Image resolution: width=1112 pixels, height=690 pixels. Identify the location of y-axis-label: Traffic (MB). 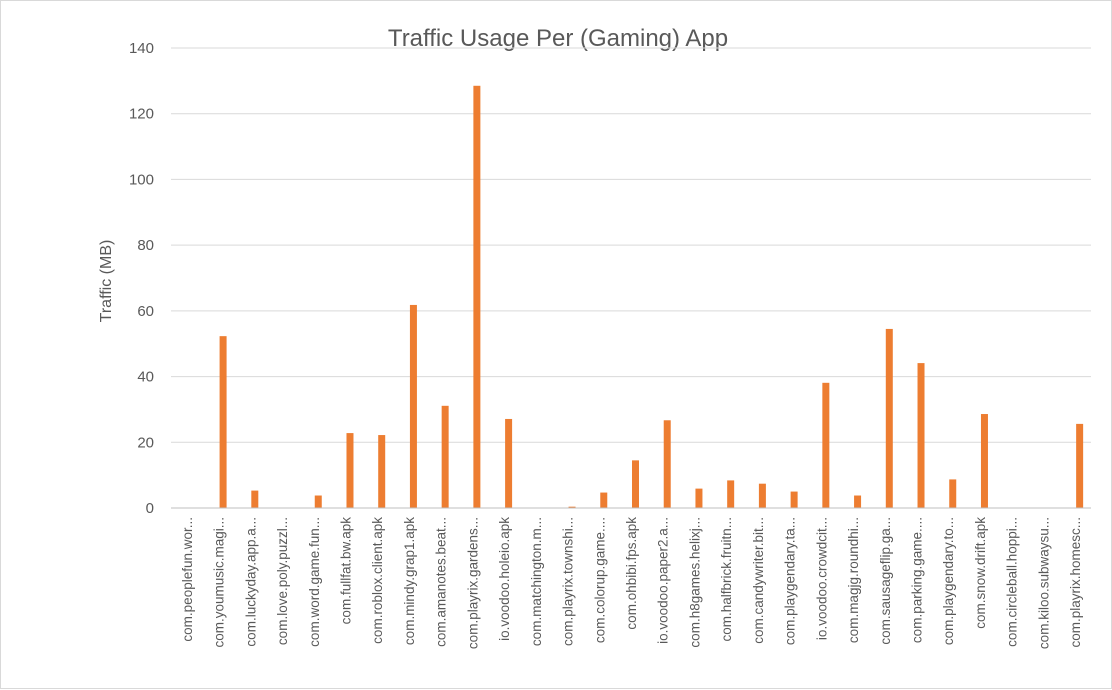
(106, 281).